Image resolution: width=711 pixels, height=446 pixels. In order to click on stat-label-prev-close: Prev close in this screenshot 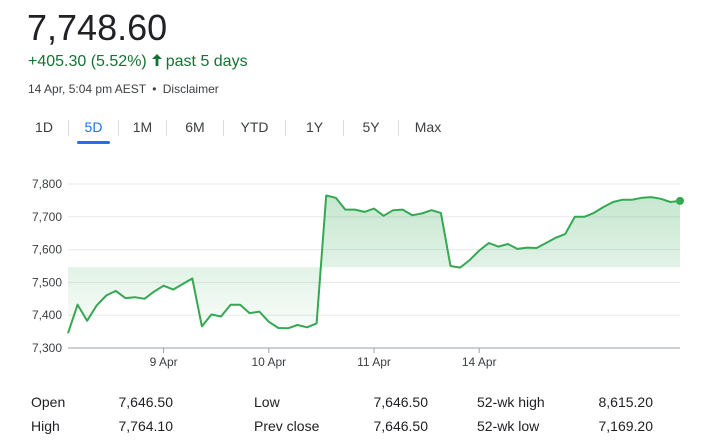, I will do `click(287, 426)`.